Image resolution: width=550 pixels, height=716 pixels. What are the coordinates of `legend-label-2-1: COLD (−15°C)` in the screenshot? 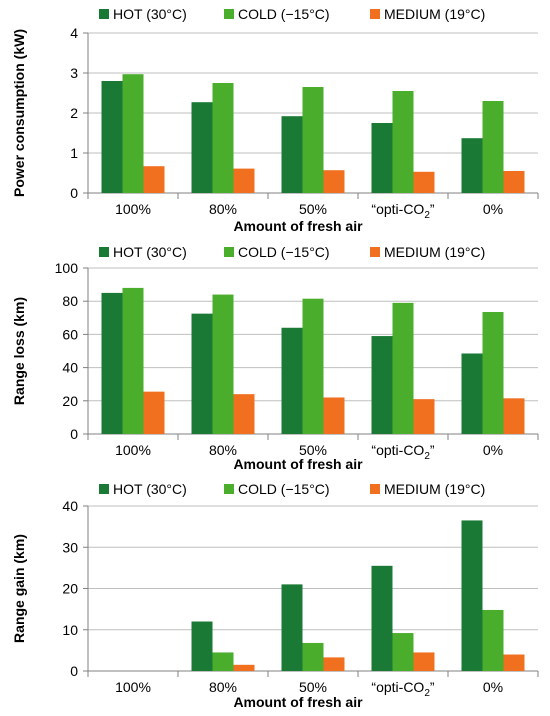 It's located at (284, 489).